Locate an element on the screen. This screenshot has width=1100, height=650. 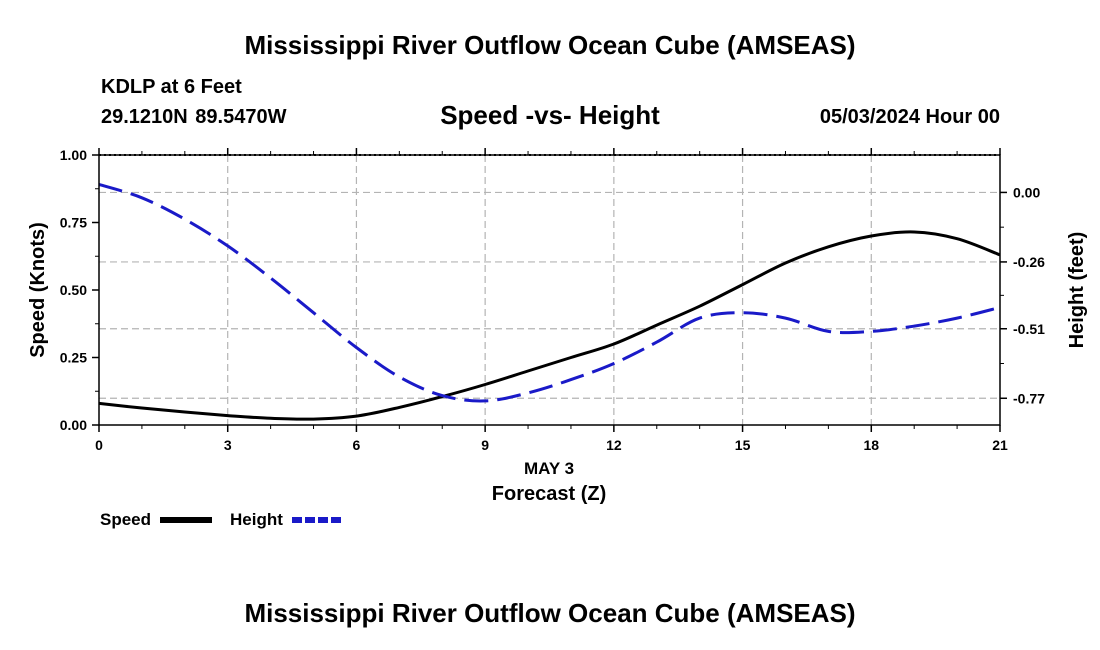
y-left-tick-label: 1.00 is located at coordinates (73, 155).